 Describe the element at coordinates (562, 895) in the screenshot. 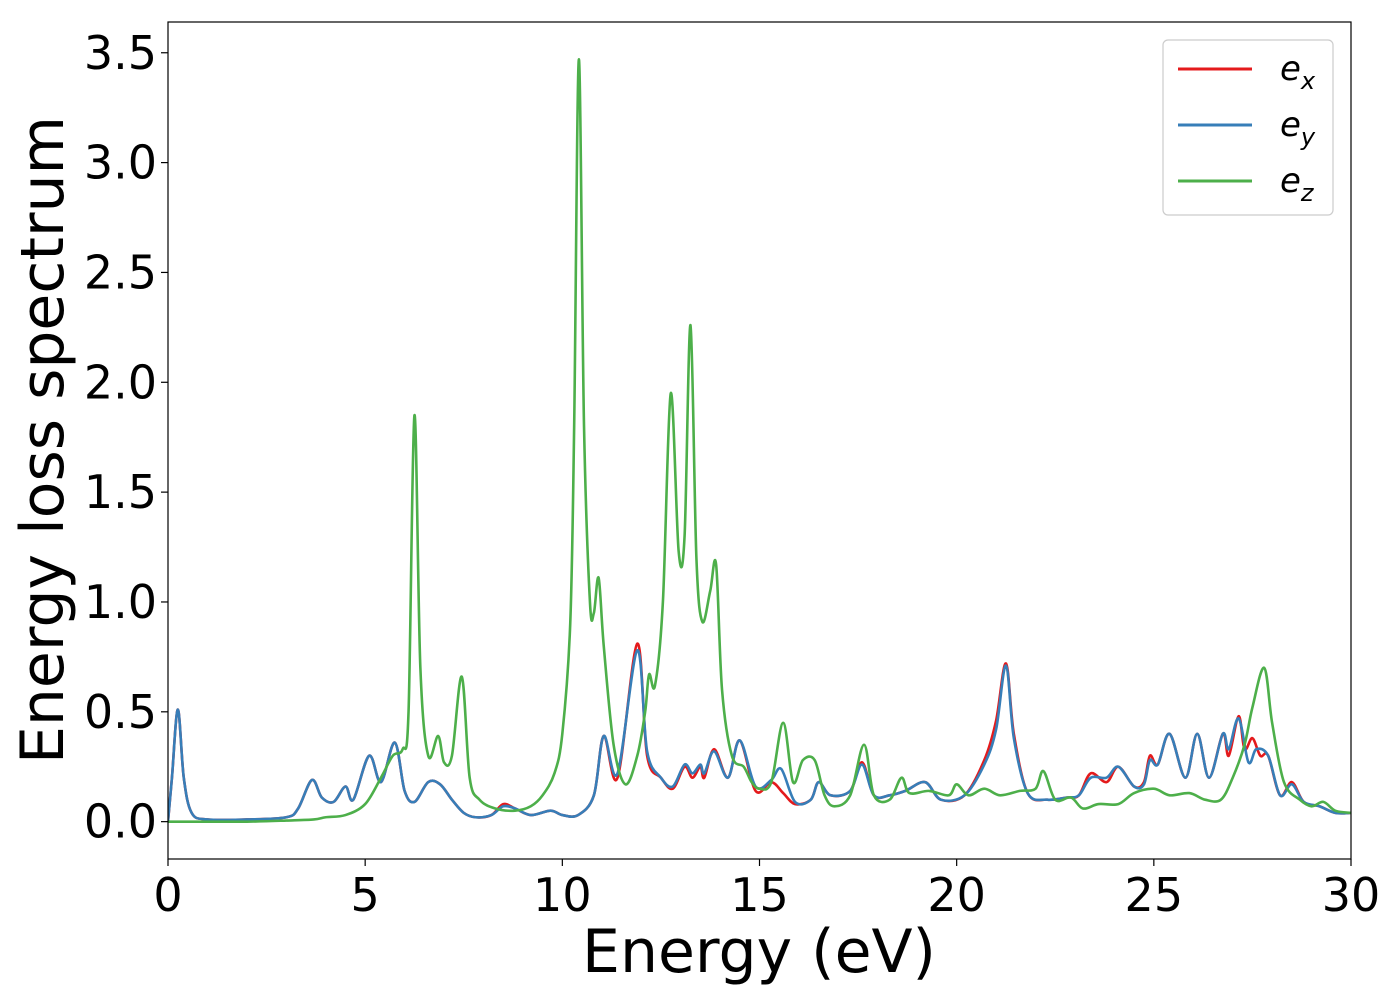

I see `x-tick-label: 10` at that location.